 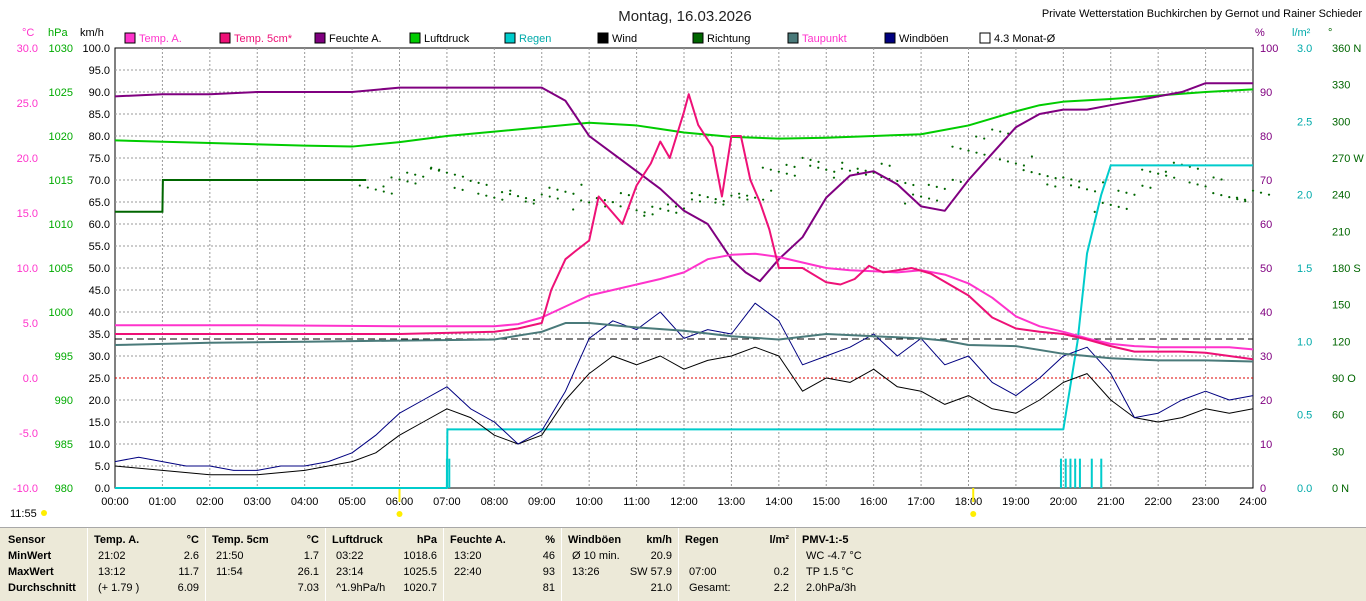 I want to click on series-temp-a-line, so click(x=684, y=301).